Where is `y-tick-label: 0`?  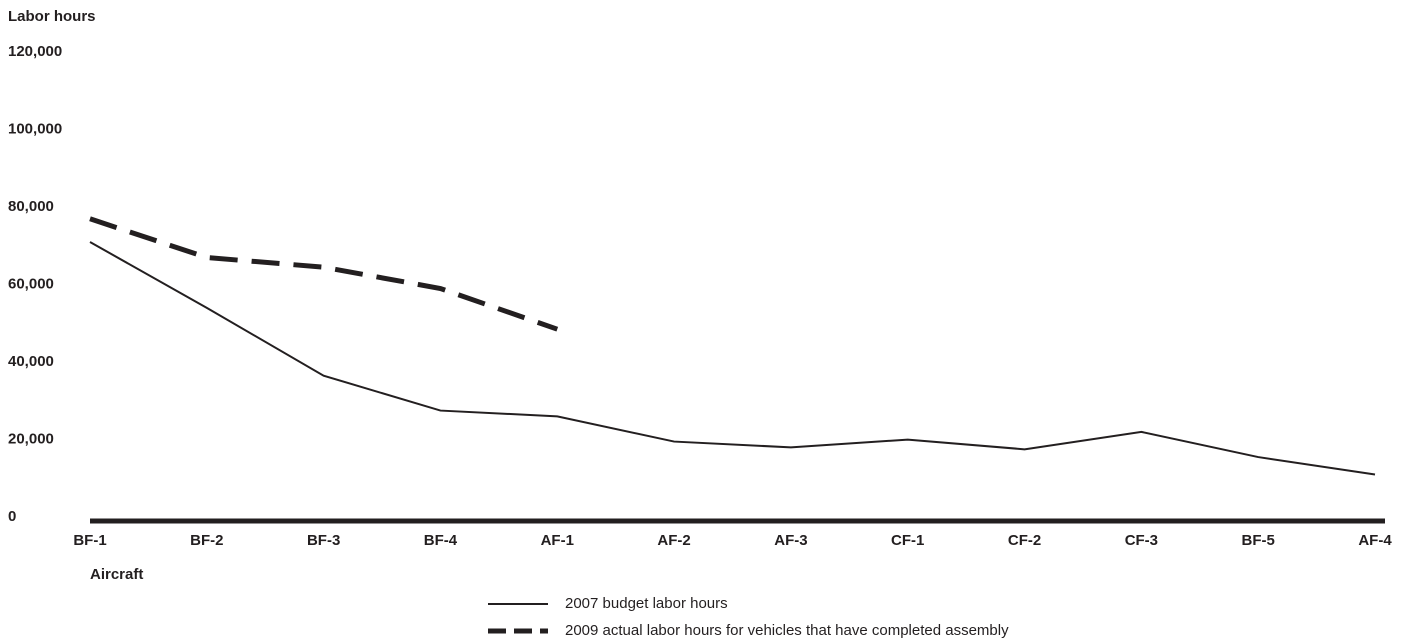 y-tick-label: 0 is located at coordinates (12, 516).